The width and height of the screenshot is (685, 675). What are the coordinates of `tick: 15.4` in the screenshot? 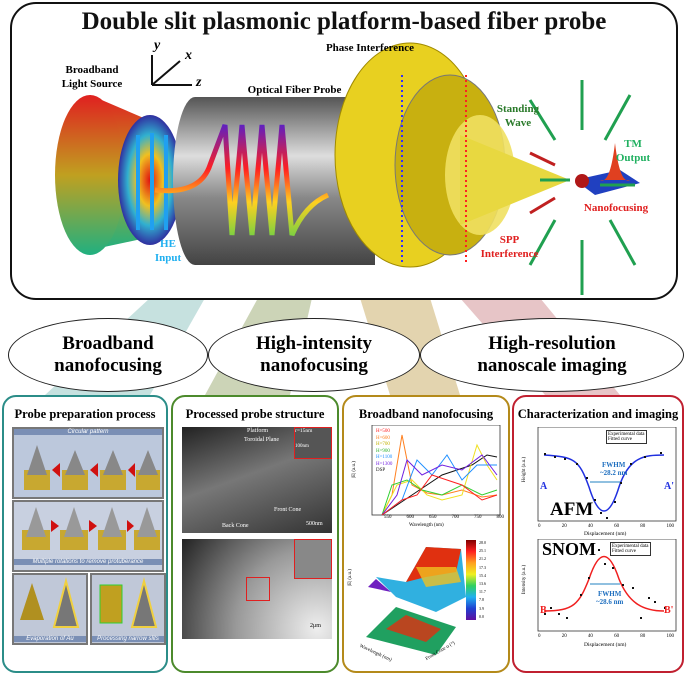 It's located at (482, 575).